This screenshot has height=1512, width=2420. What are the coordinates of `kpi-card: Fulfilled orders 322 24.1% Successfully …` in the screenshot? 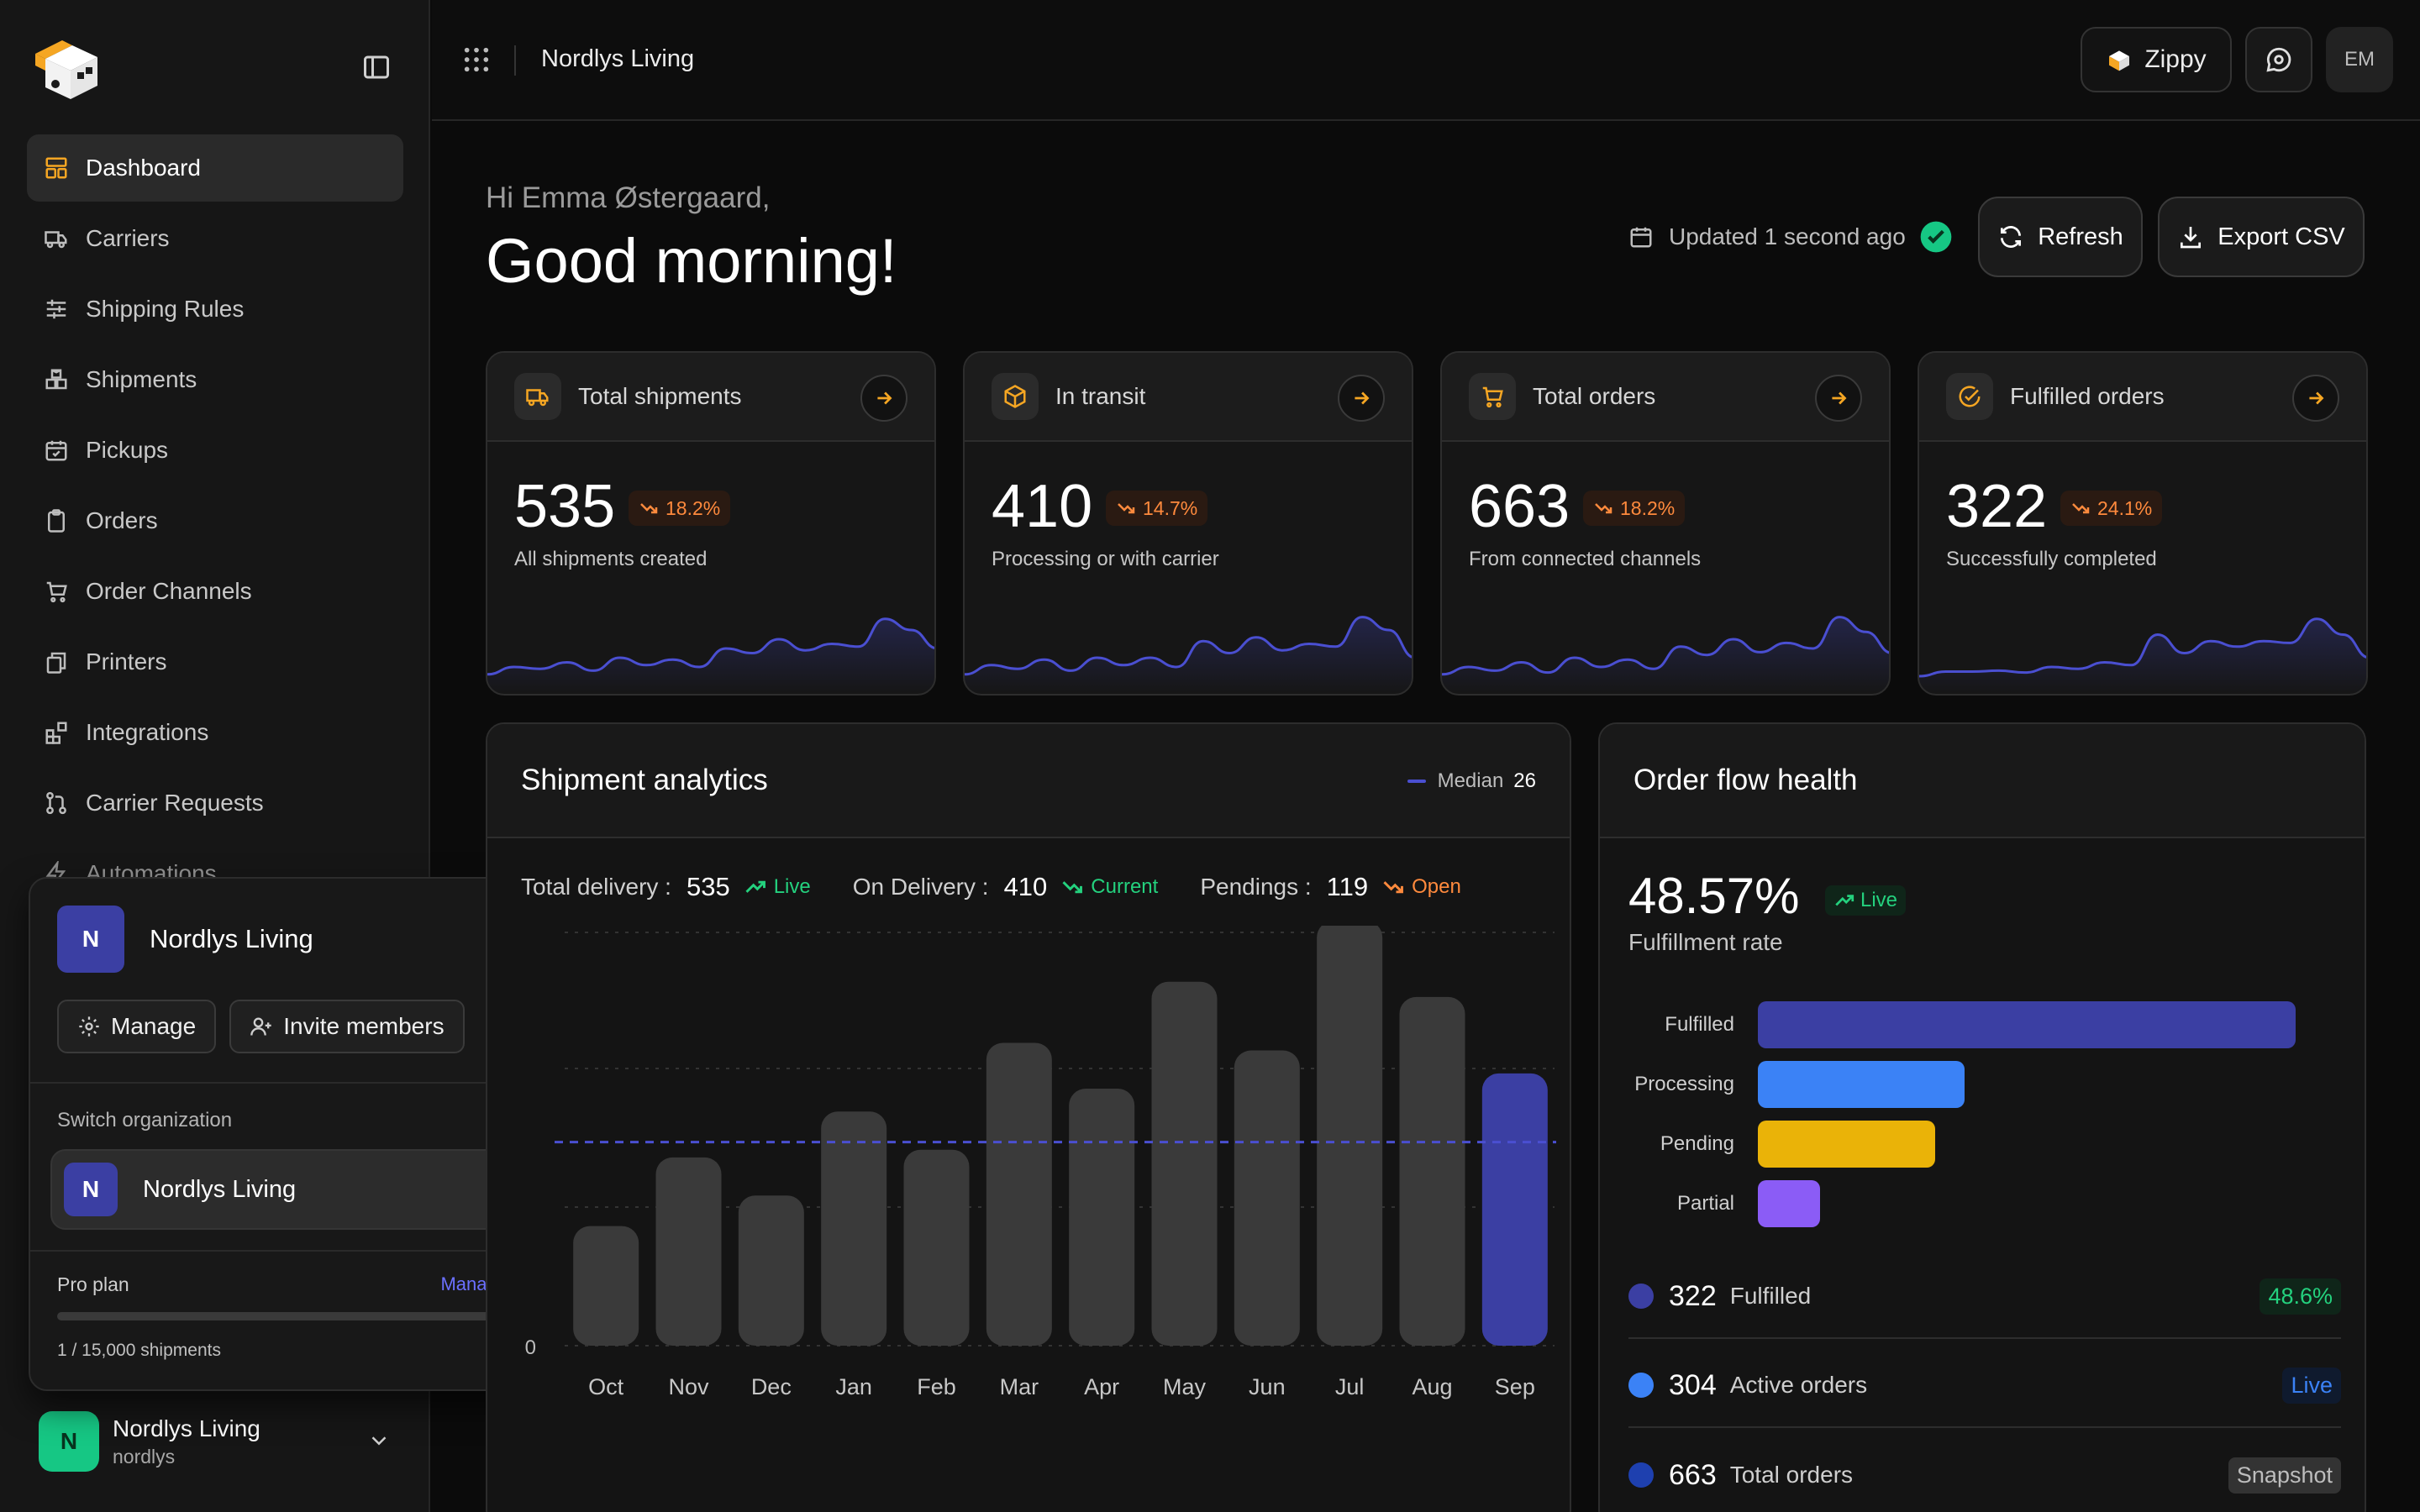 It's located at (2143, 523).